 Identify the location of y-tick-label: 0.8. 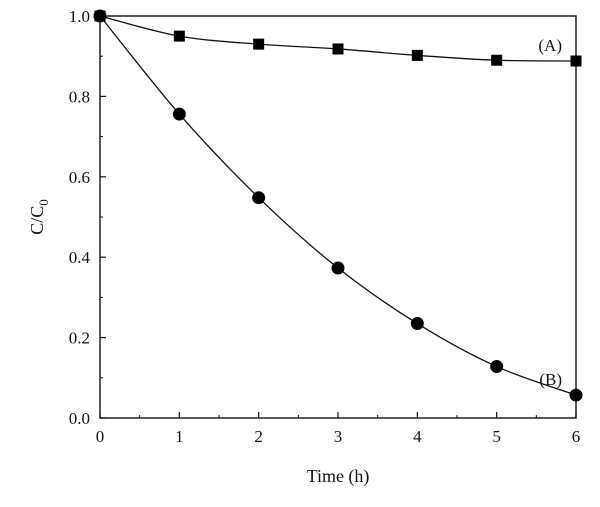
(79, 96).